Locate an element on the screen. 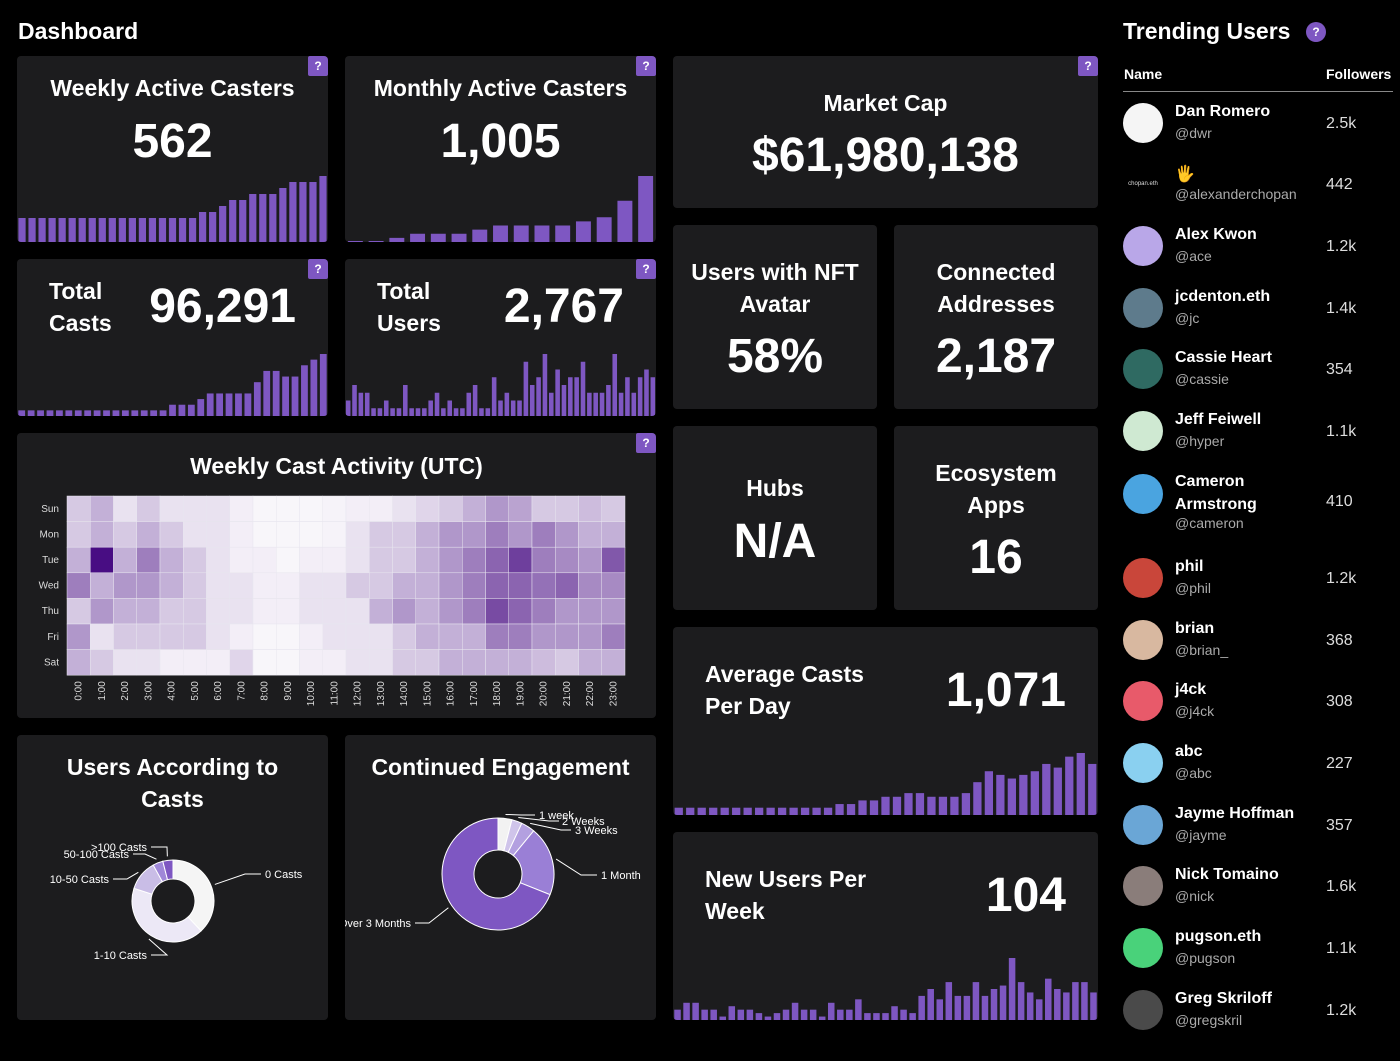 The width and height of the screenshot is (1400, 1061). user-name: Greg Skriloff is located at coordinates (1223, 998).